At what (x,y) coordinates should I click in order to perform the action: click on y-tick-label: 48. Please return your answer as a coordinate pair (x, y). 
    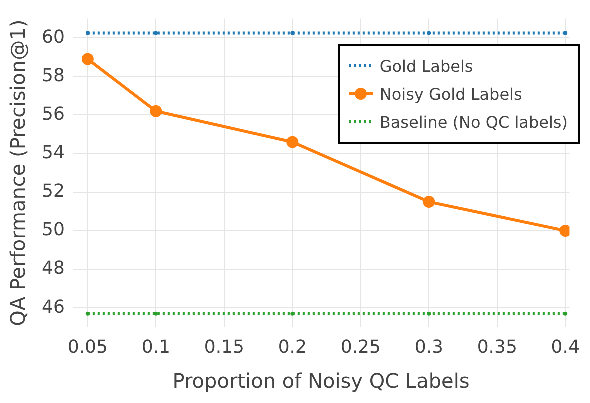
    Looking at the image, I should click on (53, 269).